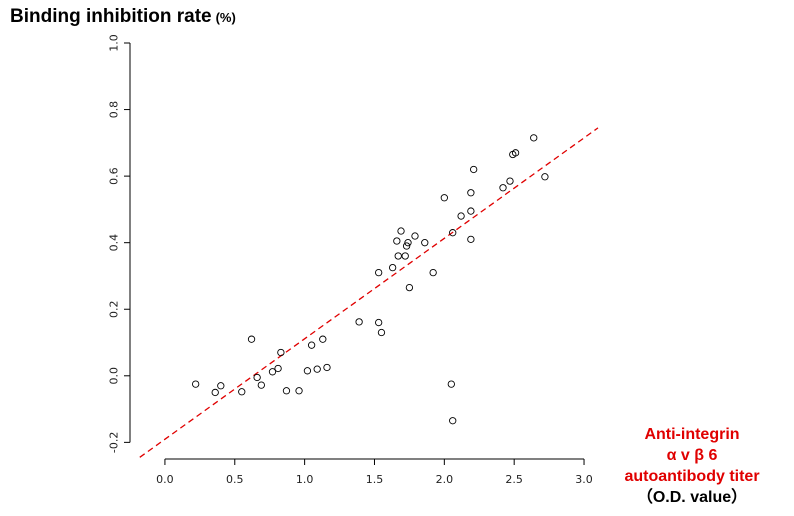 Image resolution: width=794 pixels, height=516 pixels. What do you see at coordinates (584, 479) in the screenshot?
I see `x-tick-label: 3.0` at bounding box center [584, 479].